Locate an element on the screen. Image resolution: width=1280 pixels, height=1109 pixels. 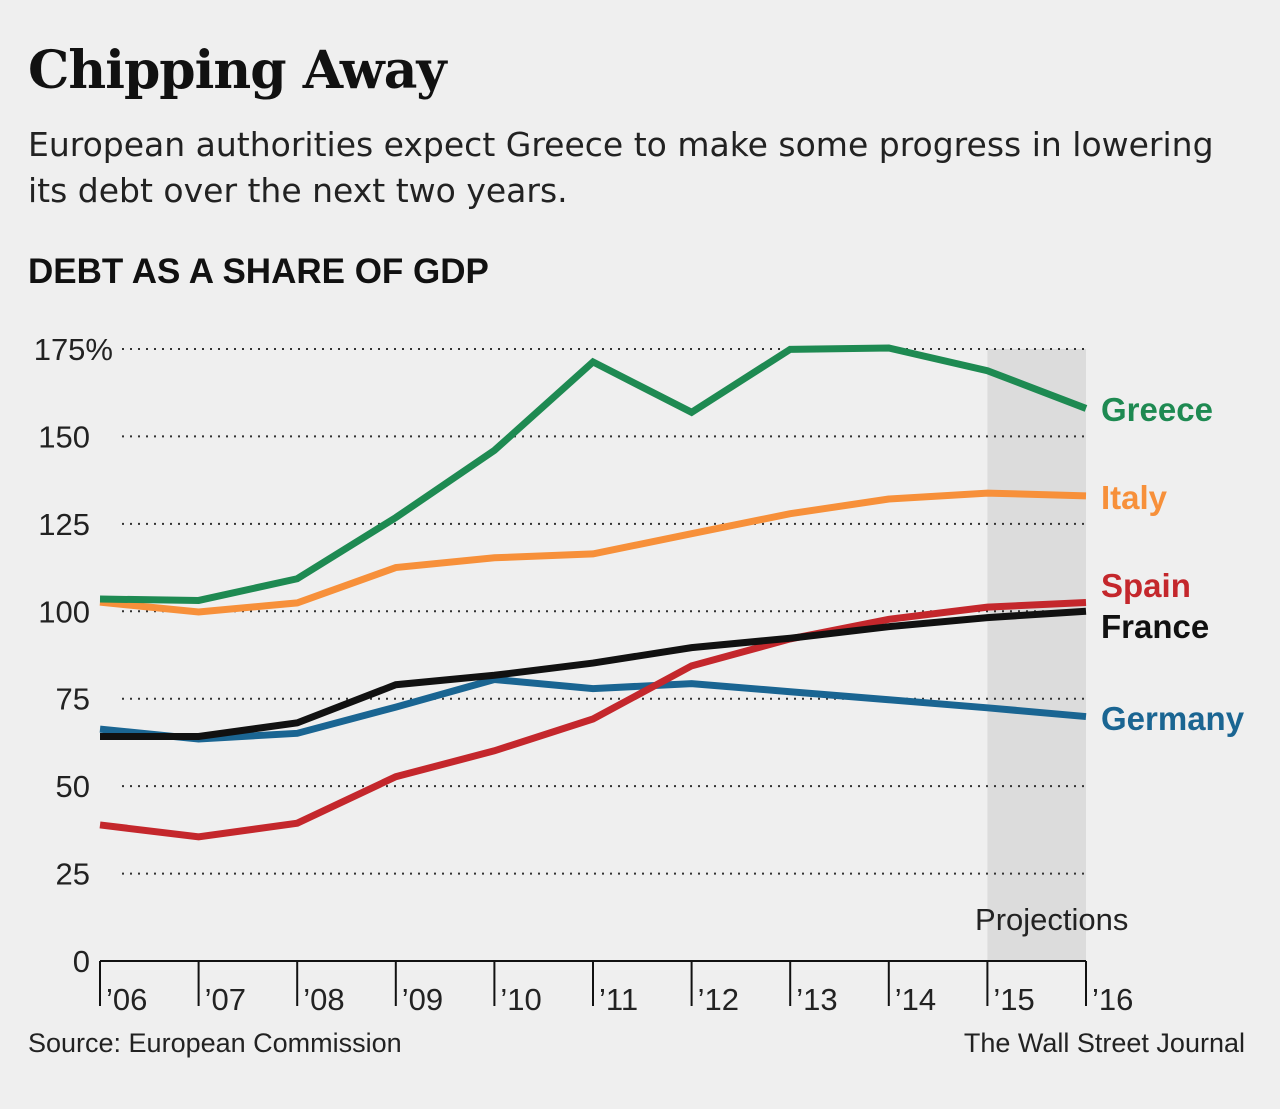
series-label-spain: Spain is located at coordinates (1146, 585).